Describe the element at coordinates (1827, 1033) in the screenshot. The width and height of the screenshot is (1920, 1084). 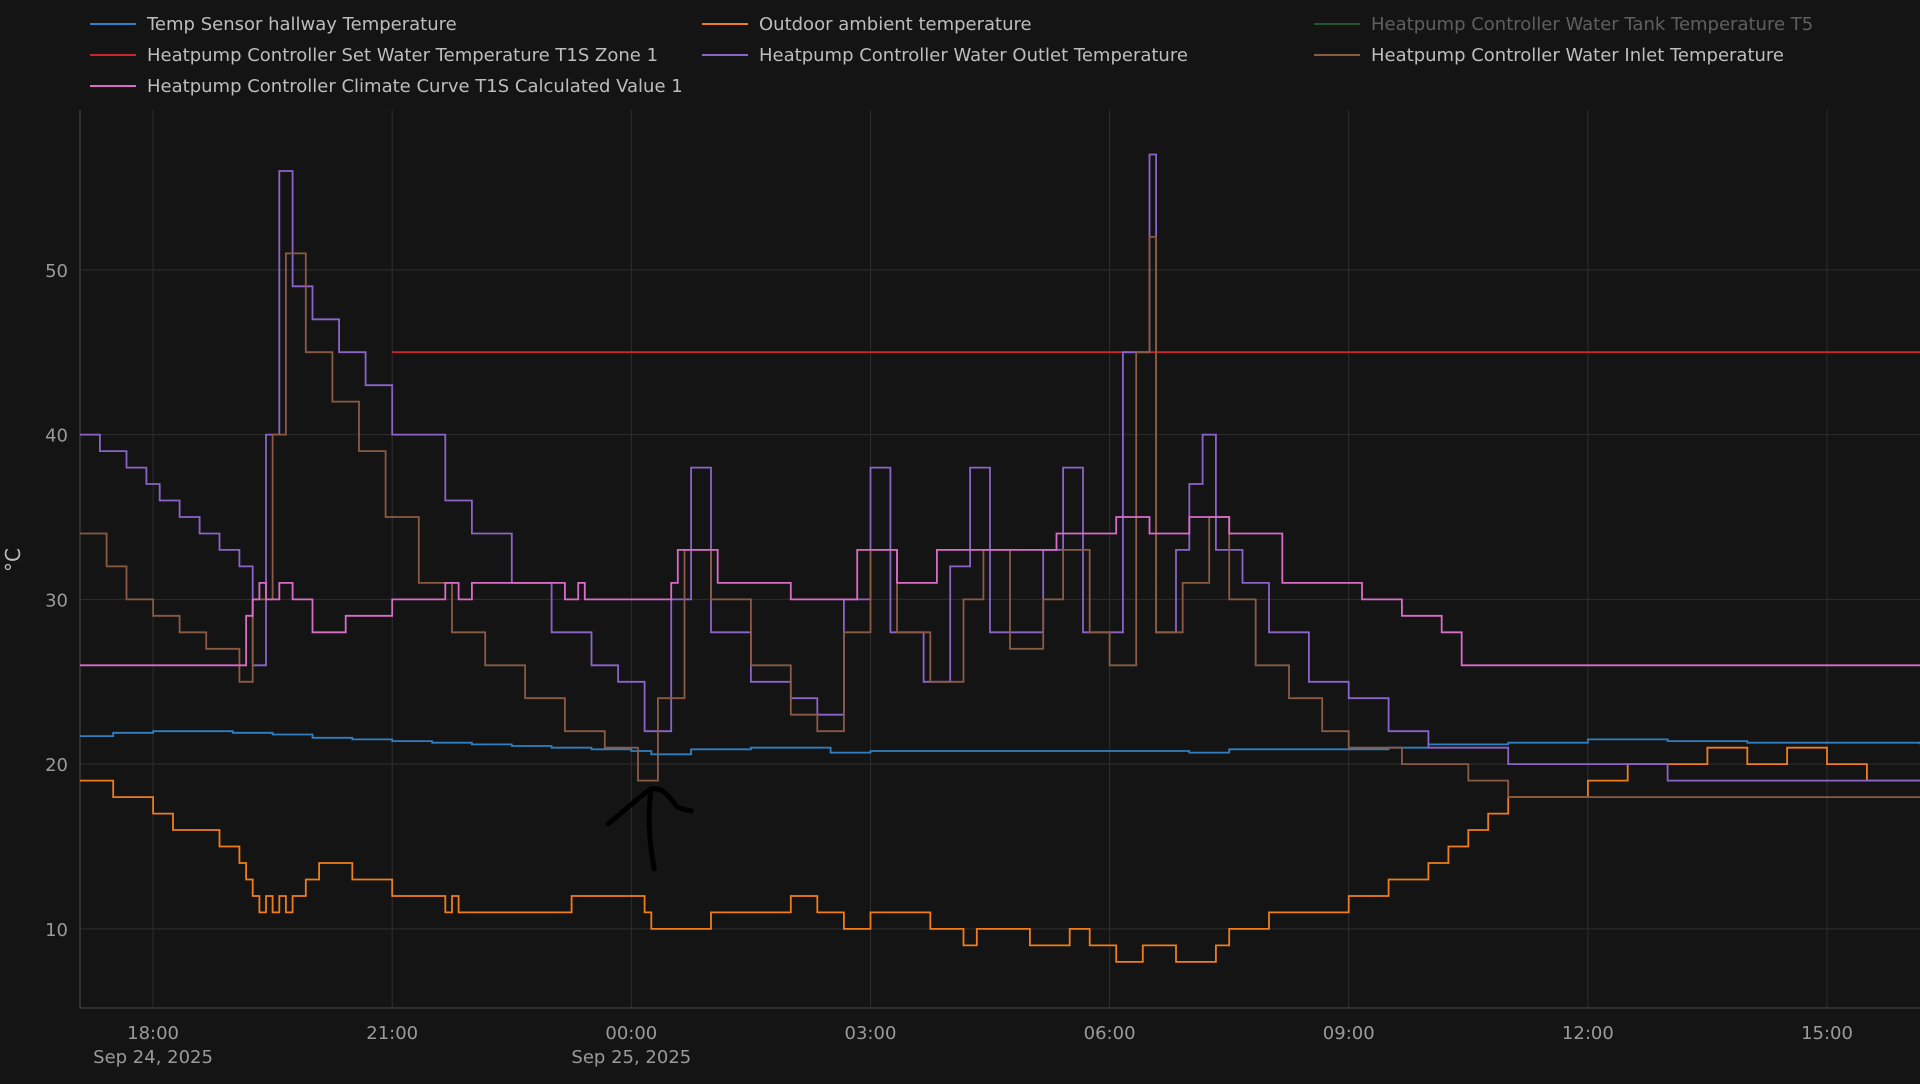
I see `x-tick-label: 15:00` at that location.